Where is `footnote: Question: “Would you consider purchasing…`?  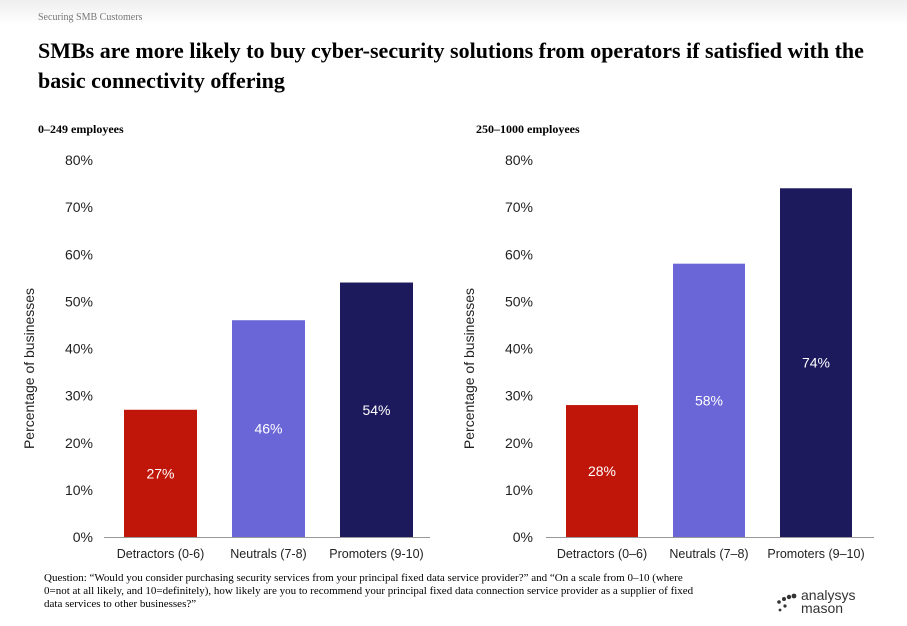
footnote: Question: “Would you consider purchasing… is located at coordinates (369, 591).